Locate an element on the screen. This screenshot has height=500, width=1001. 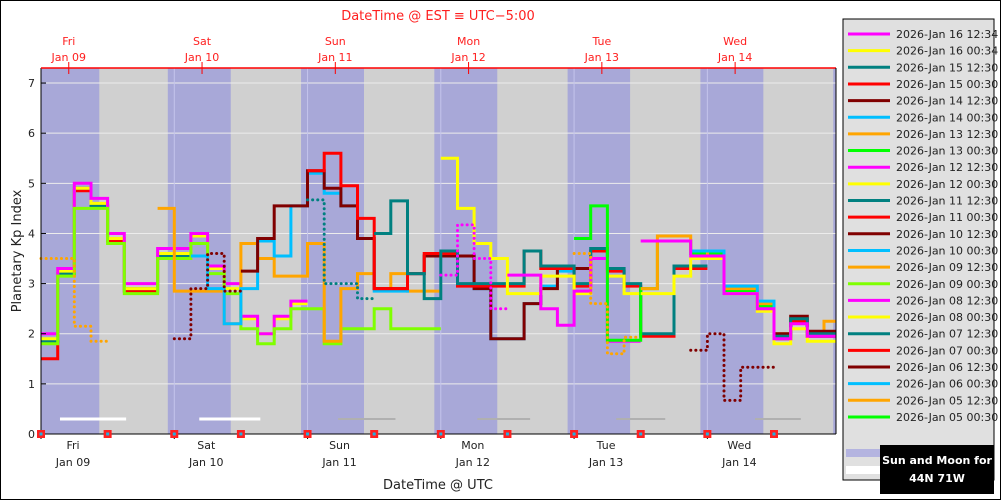
est-tick-date: Jan 09 is located at coordinates (68, 57).